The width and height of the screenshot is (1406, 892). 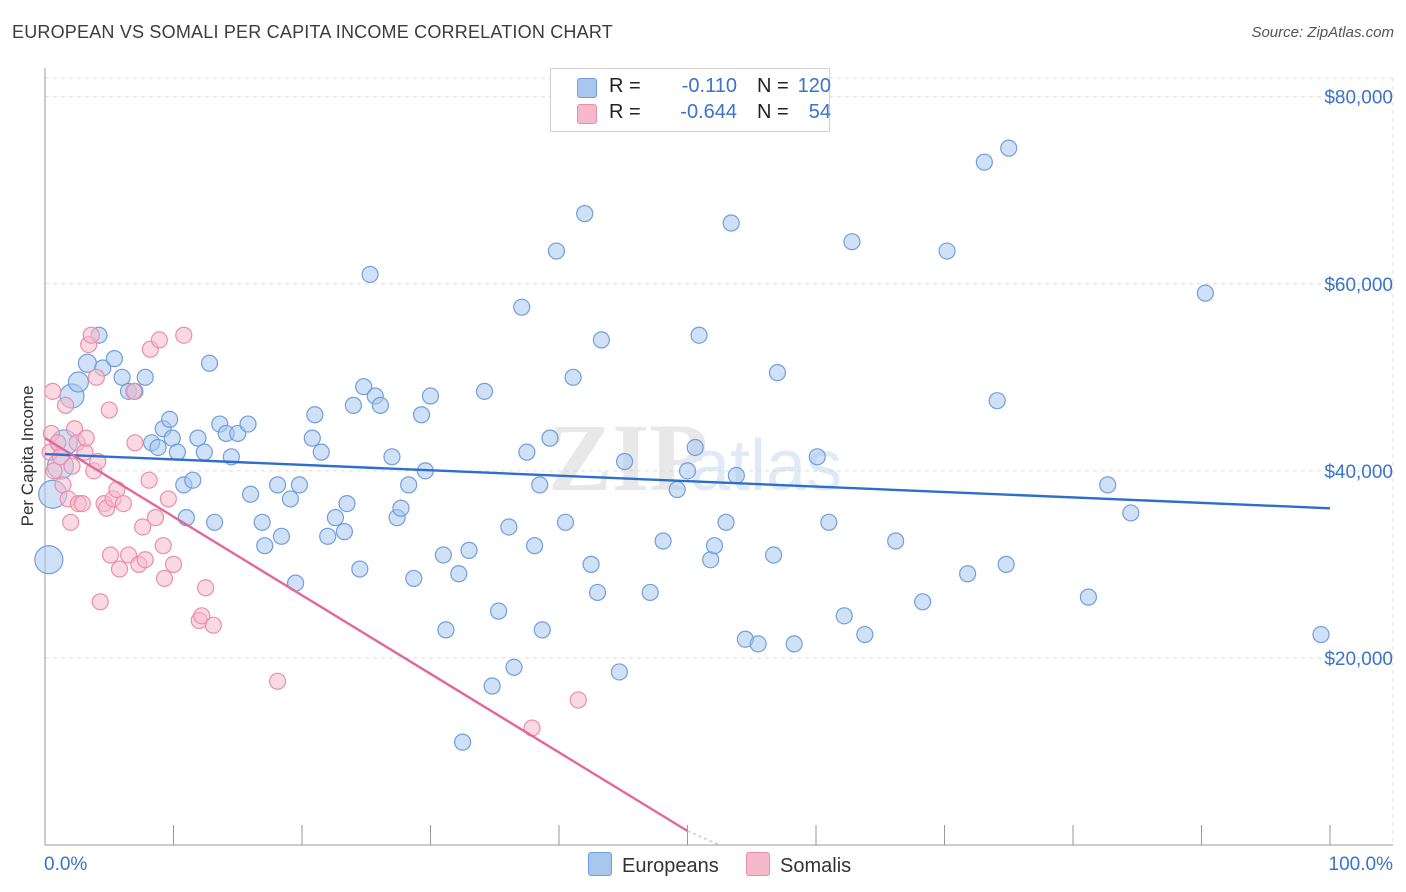 I want to click on watermark: ZIP atlas, so click(x=695, y=457).